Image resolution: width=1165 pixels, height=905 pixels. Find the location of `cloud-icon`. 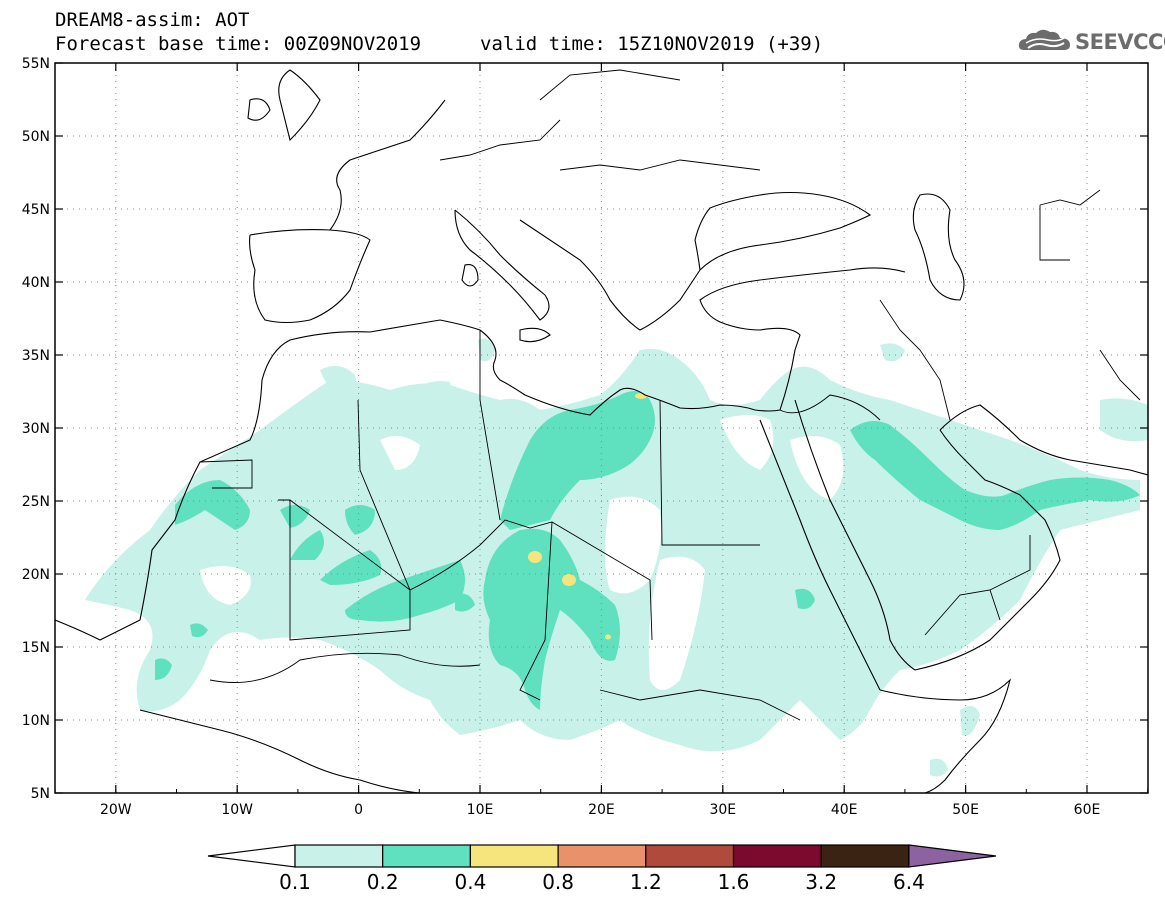

cloud-icon is located at coordinates (1044, 39).